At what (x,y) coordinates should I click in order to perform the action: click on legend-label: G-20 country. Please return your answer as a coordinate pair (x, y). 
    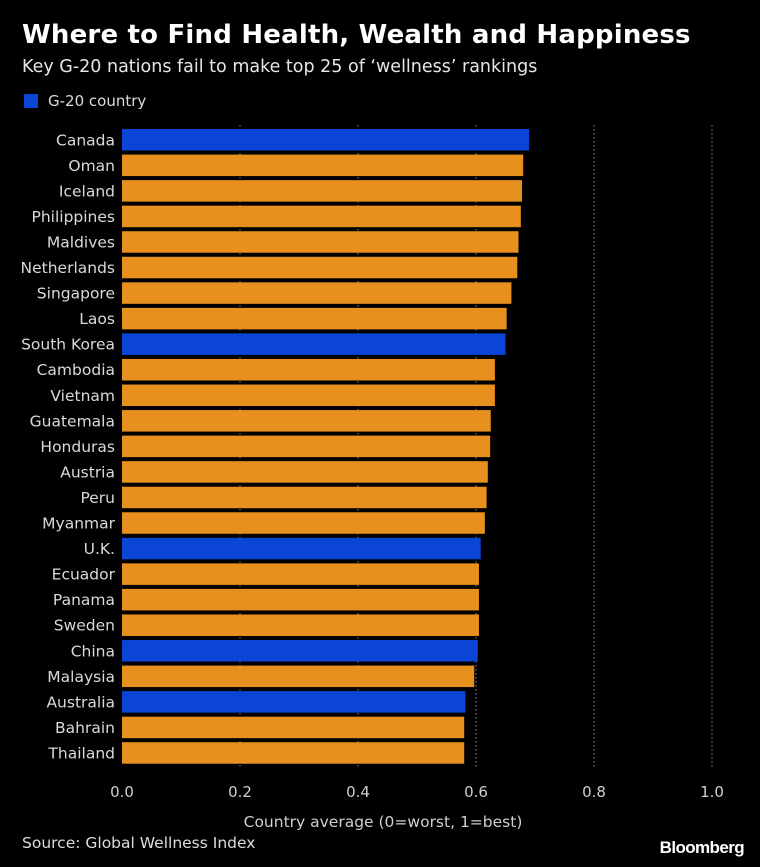
    Looking at the image, I should click on (97, 101).